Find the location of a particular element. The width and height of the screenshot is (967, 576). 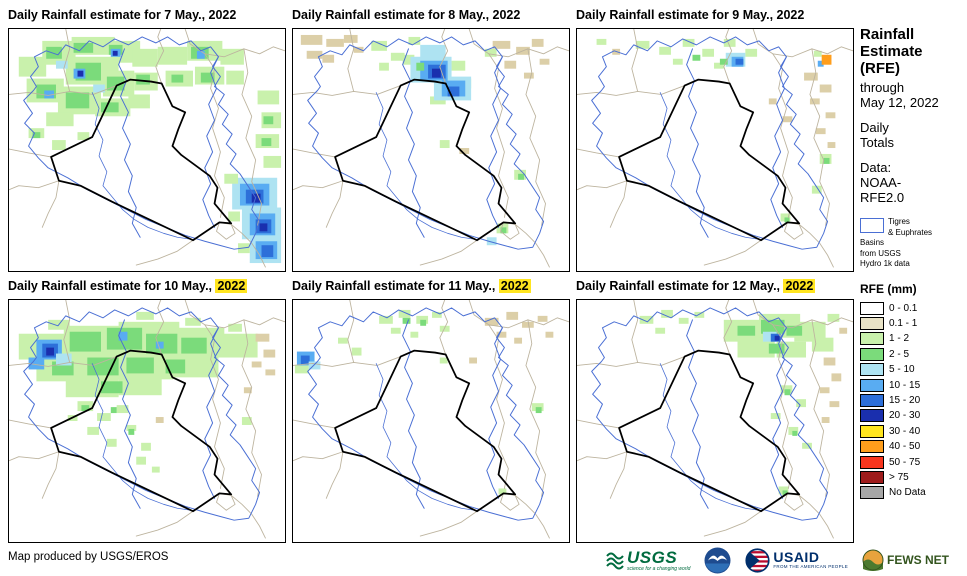

legend-row: 5 - 10 is located at coordinates (911, 369).